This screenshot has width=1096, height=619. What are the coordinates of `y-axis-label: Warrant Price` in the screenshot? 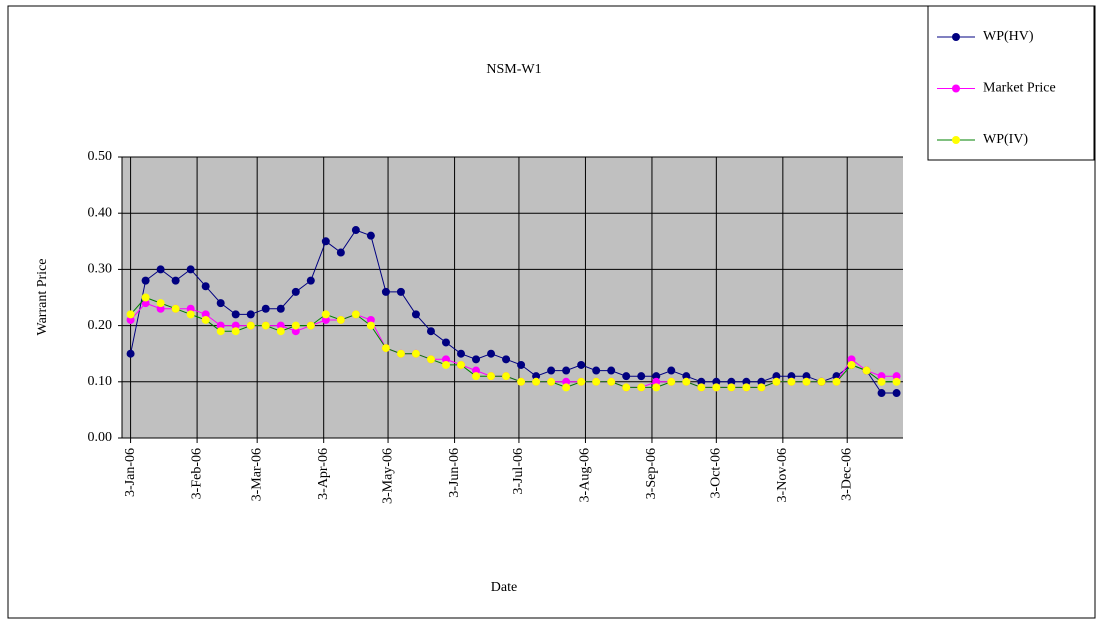 It's located at (42, 297).